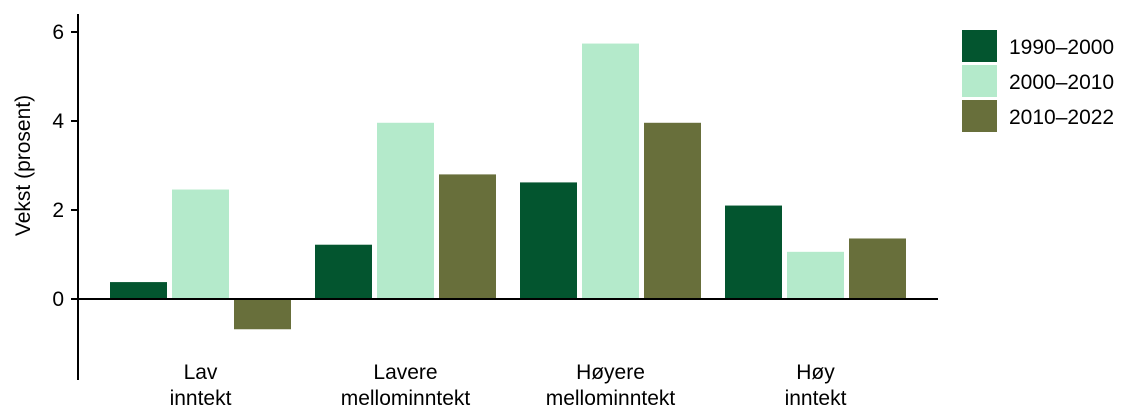 This screenshot has height=413, width=1138. What do you see at coordinates (1061, 47) in the screenshot?
I see `legend-label-1: 1990–2000` at bounding box center [1061, 47].